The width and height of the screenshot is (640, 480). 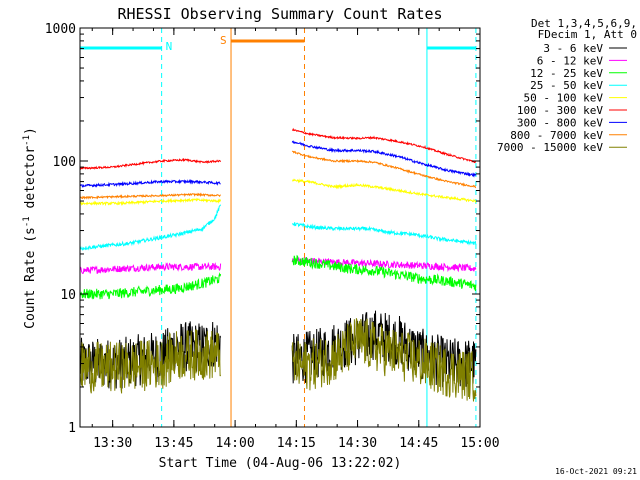 What do you see at coordinates (235, 443) in the screenshot?
I see `x-tick-label: 14:00` at bounding box center [235, 443].